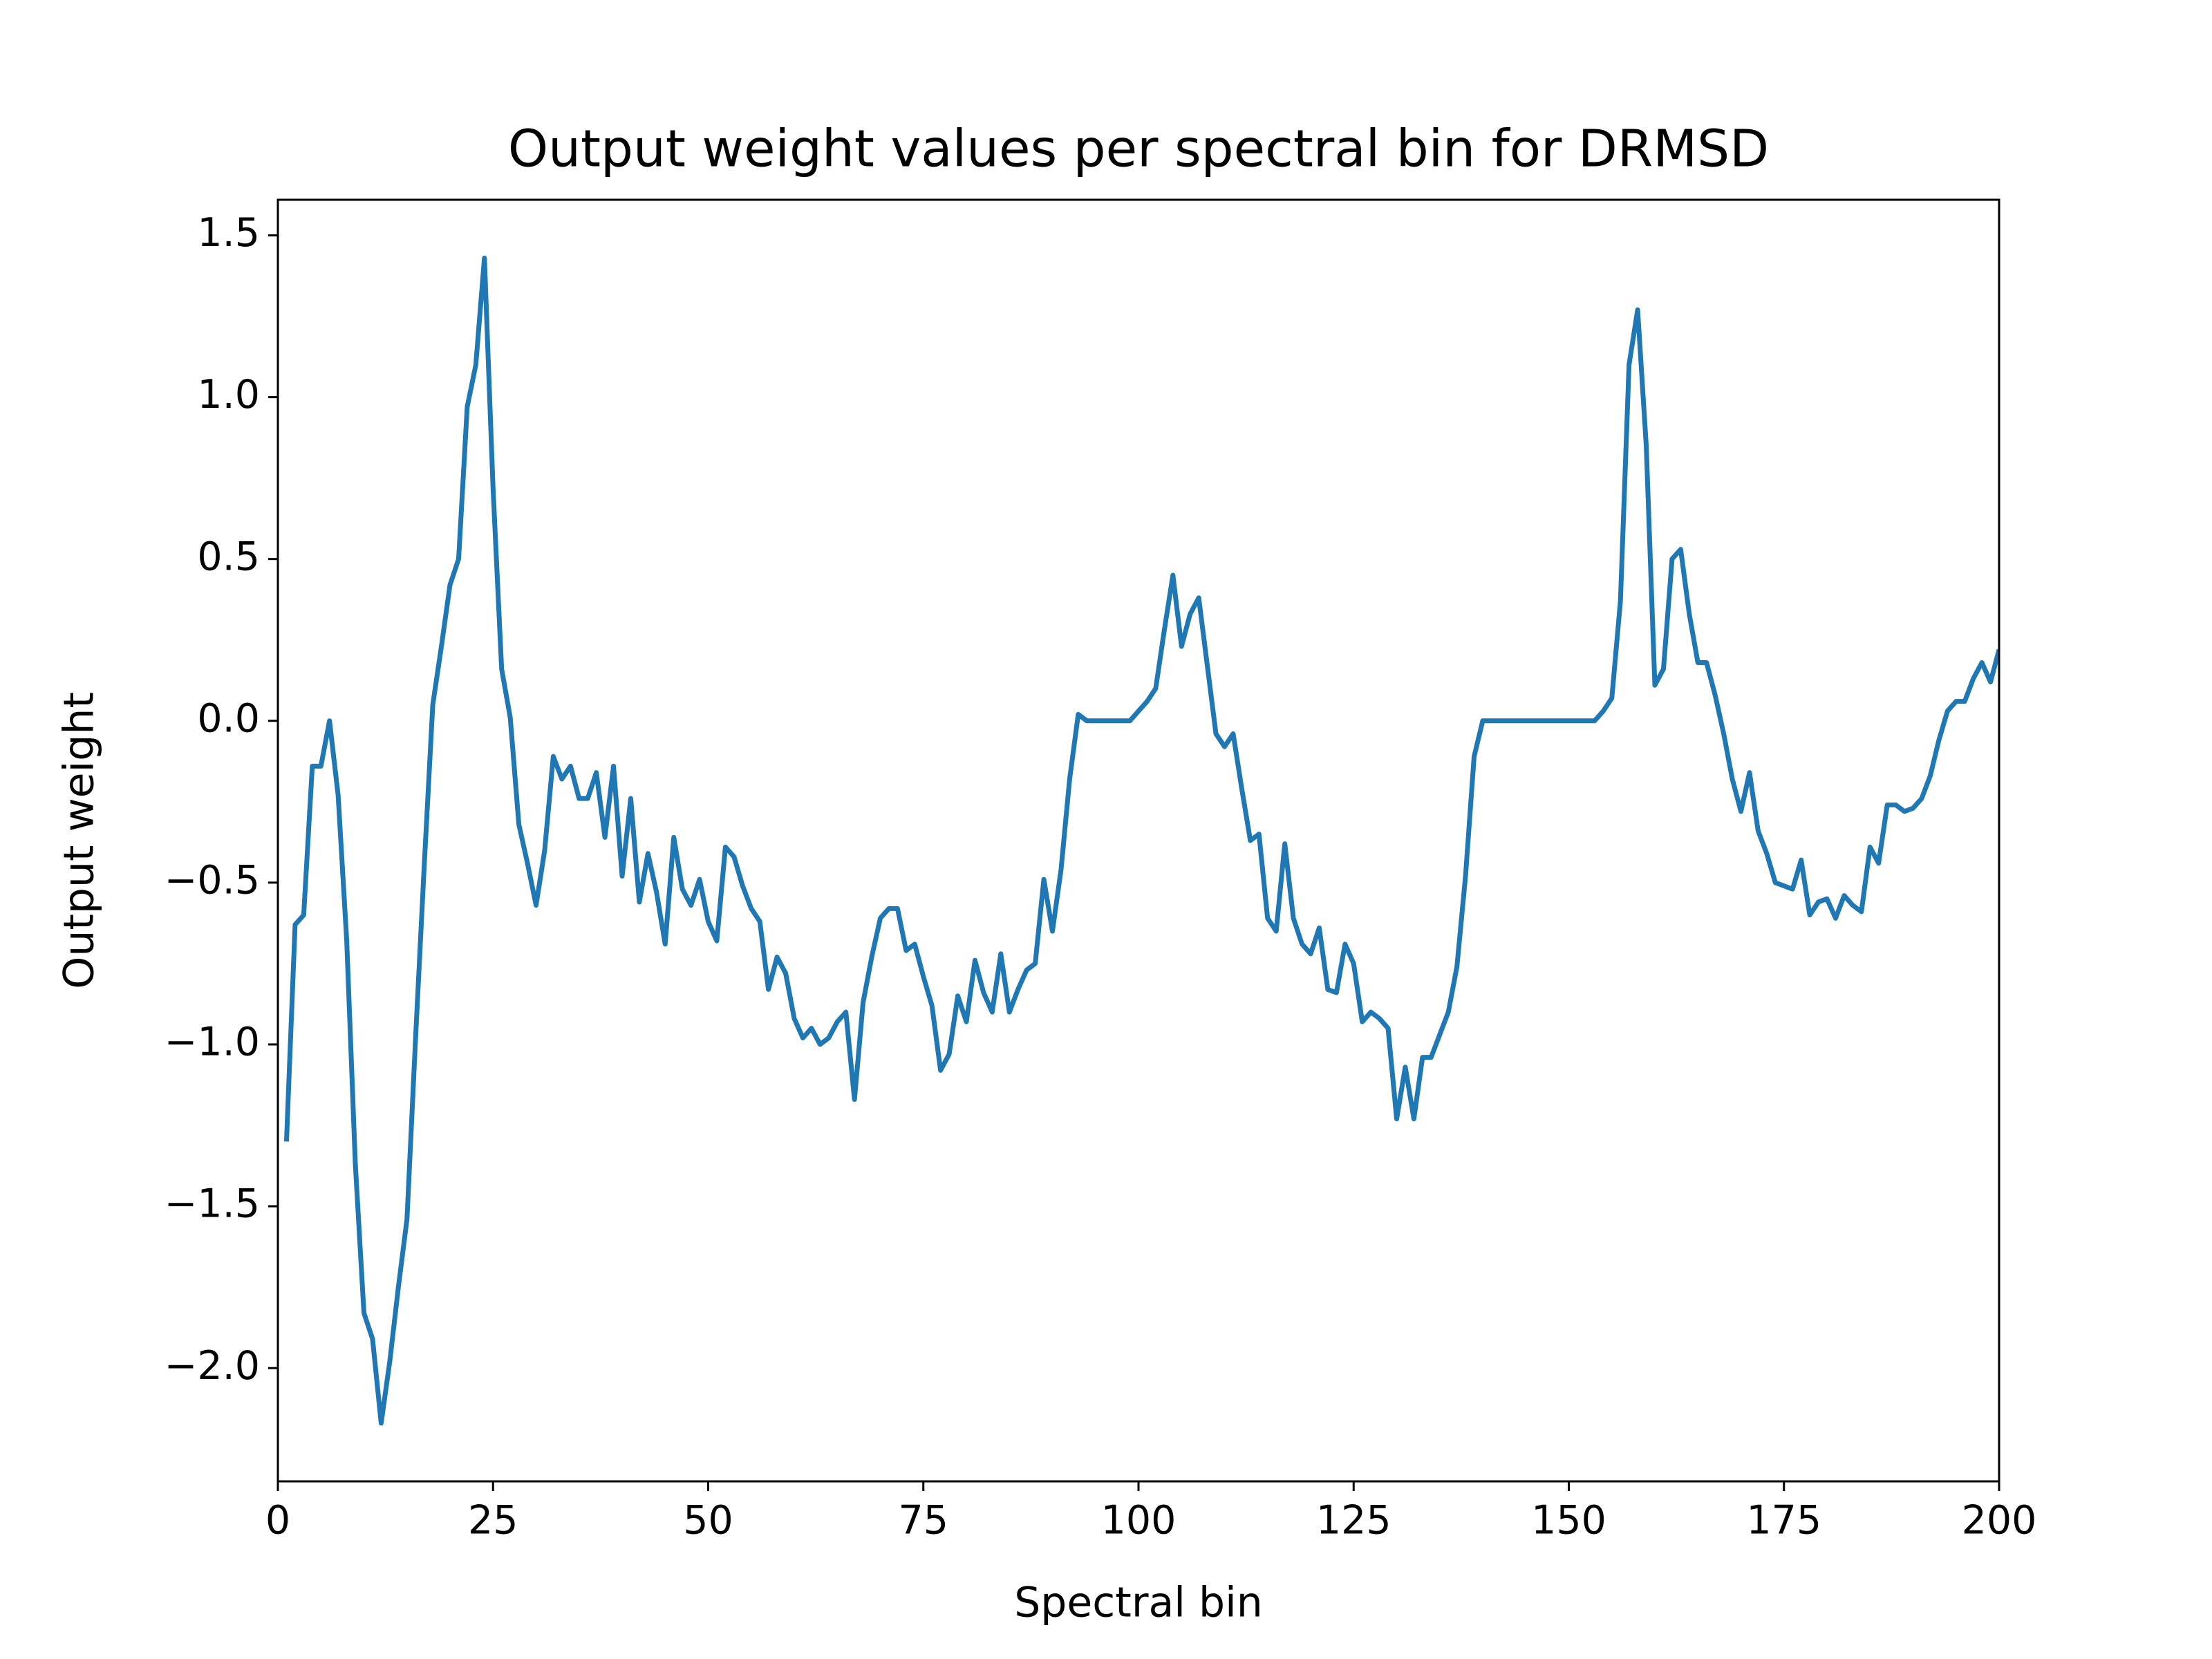 This screenshot has width=2212, height=1659. What do you see at coordinates (1783, 1521) in the screenshot?
I see `x-tick-label: 175` at bounding box center [1783, 1521].